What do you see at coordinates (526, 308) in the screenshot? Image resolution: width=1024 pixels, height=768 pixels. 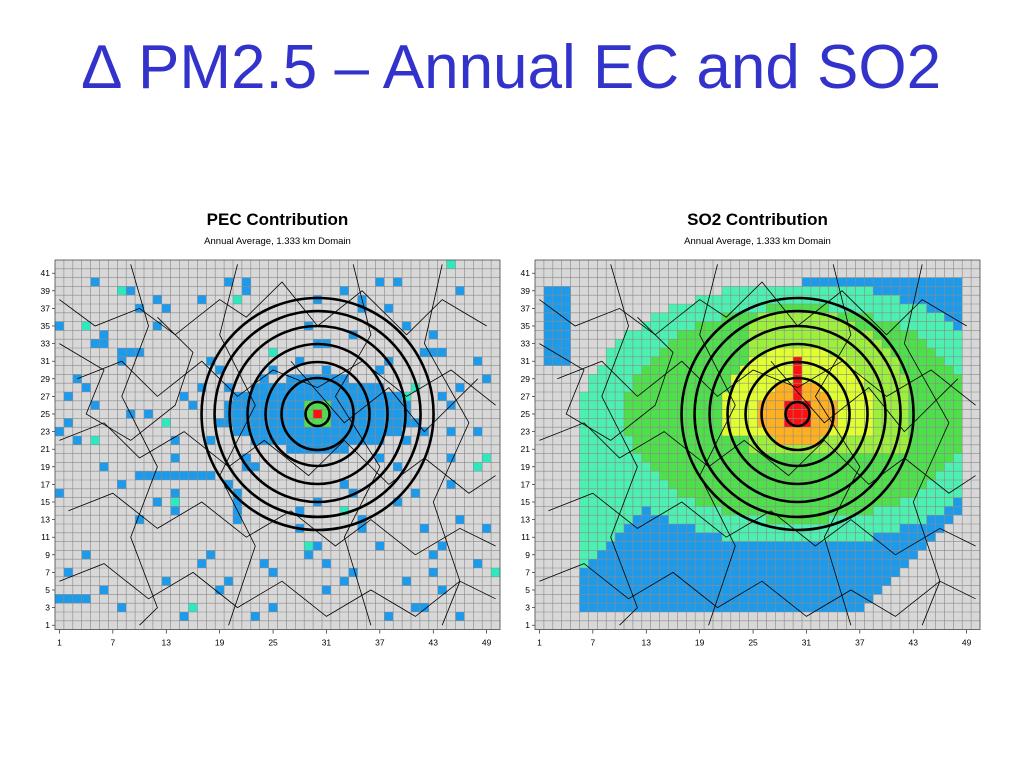 I see `so2-y-tick-label: 37` at bounding box center [526, 308].